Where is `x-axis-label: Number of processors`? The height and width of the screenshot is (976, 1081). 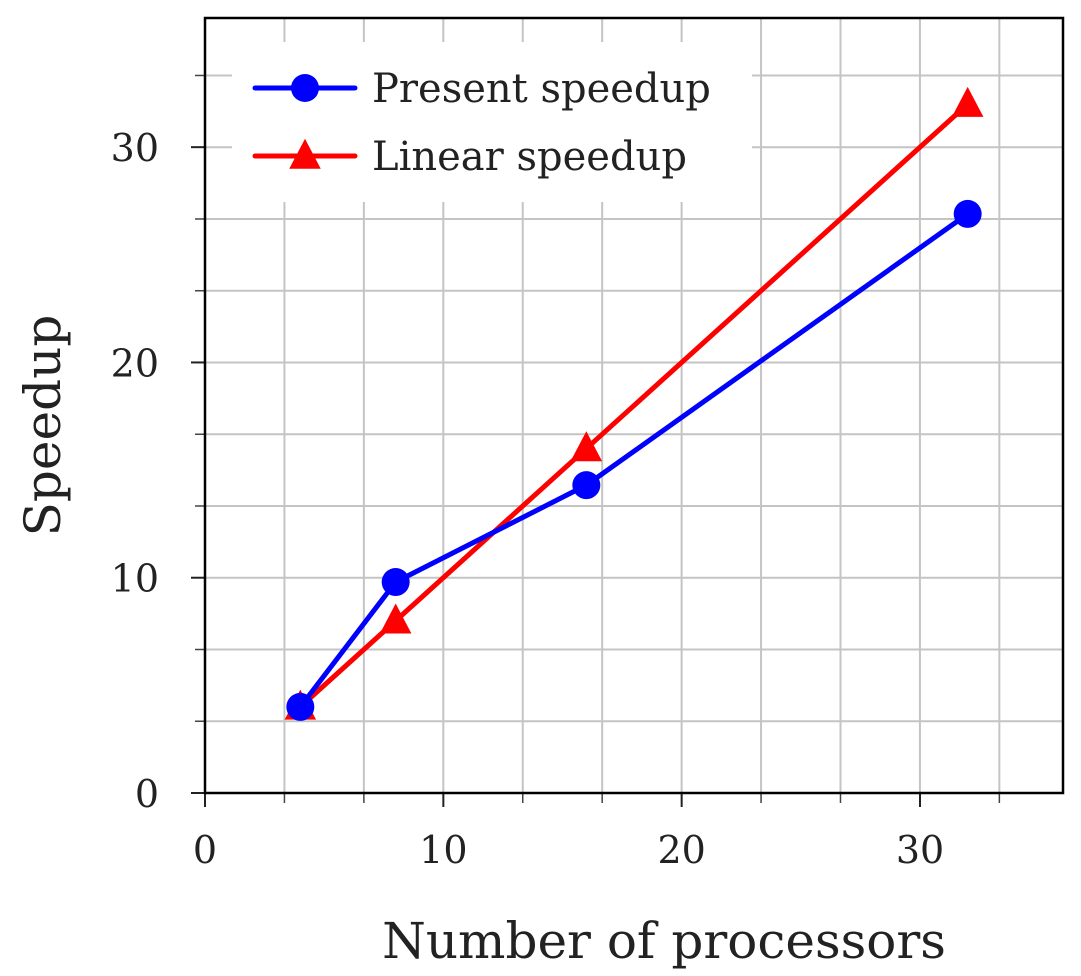
x-axis-label: Number of processors is located at coordinates (664, 941).